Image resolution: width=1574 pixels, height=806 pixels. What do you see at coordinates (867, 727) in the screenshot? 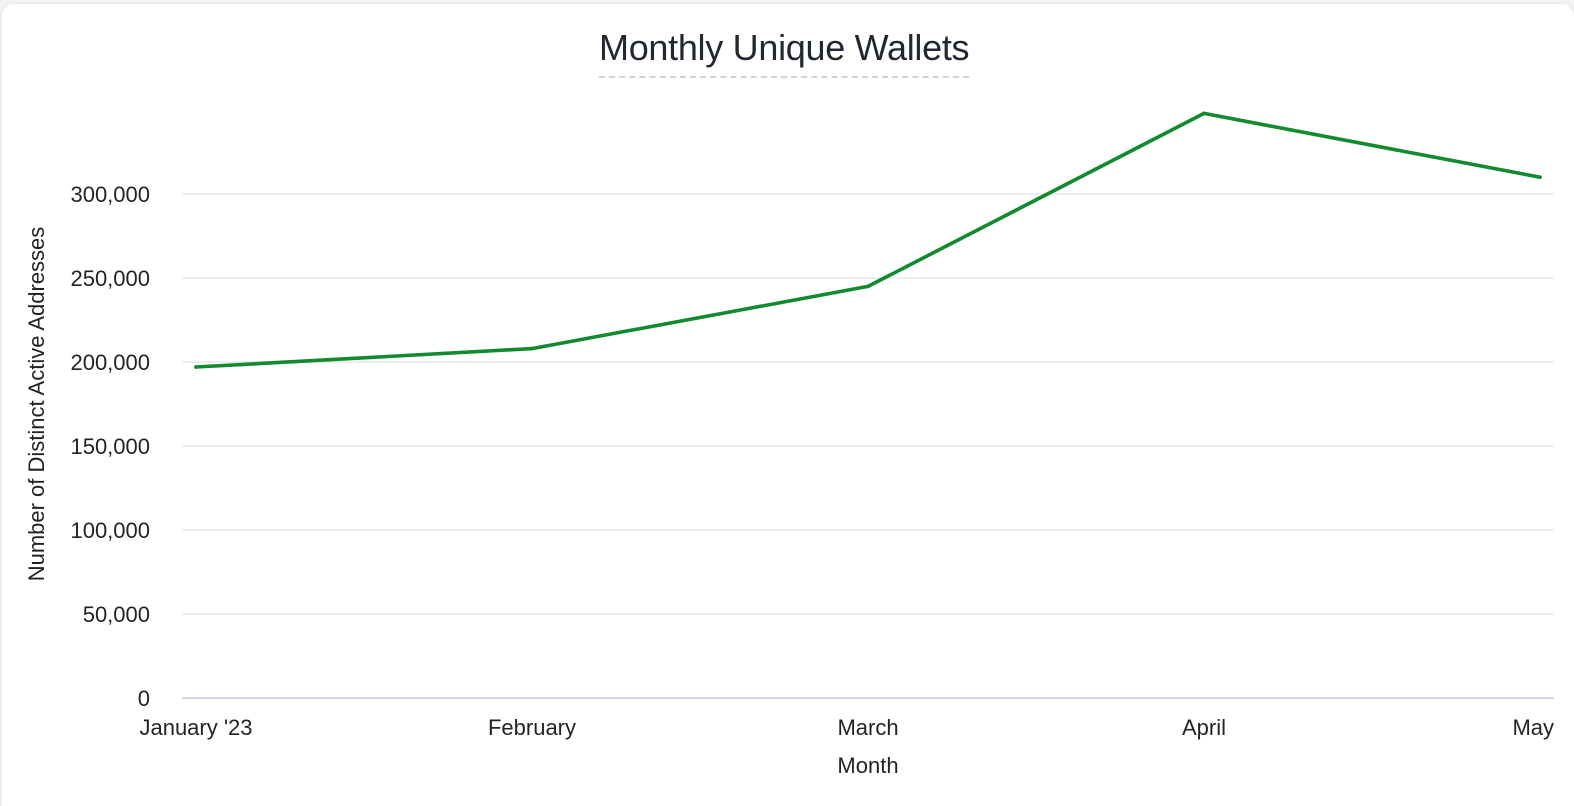
I see `x-tick-label: March` at bounding box center [867, 727].